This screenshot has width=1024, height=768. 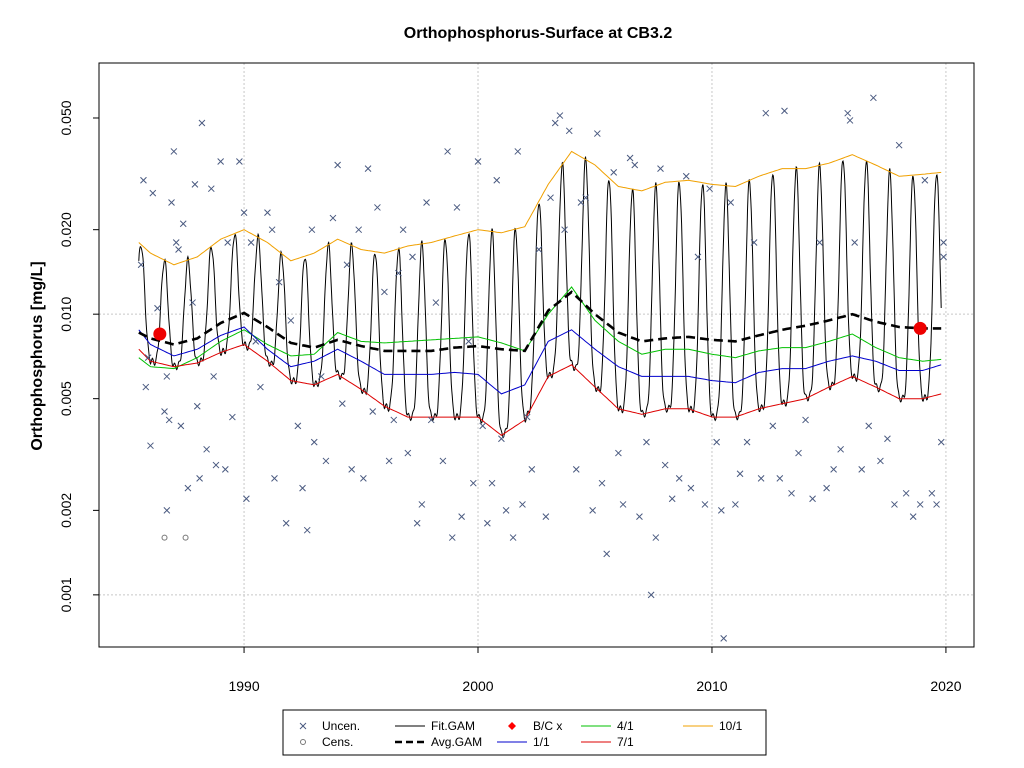 What do you see at coordinates (303, 742) in the screenshot?
I see `legend-circle-icon` at bounding box center [303, 742].